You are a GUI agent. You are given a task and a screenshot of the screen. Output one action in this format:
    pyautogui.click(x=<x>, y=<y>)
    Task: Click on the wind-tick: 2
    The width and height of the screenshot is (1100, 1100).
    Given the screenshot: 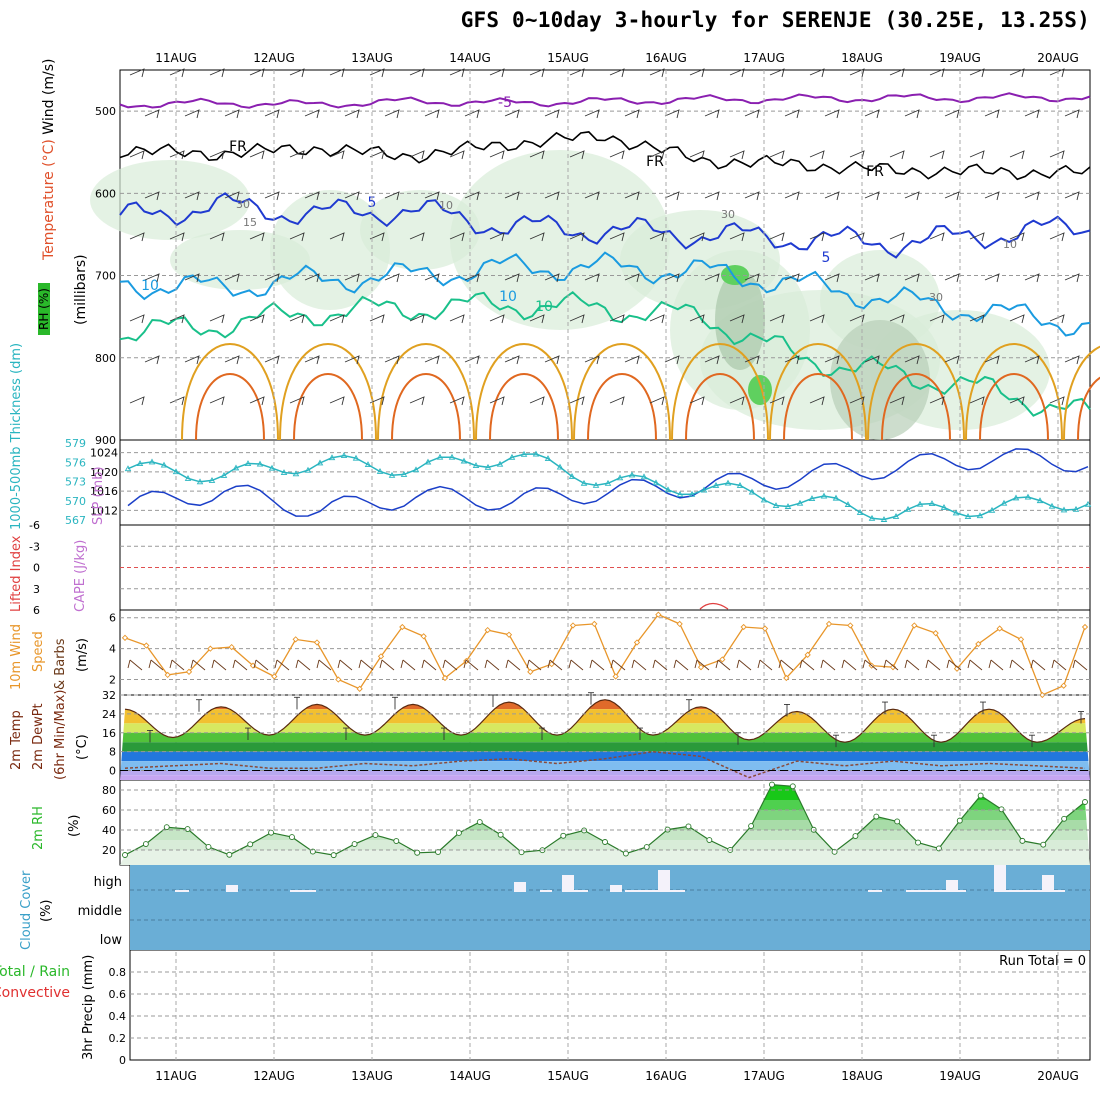 What is the action you would take?
    pyautogui.click(x=112, y=680)
    